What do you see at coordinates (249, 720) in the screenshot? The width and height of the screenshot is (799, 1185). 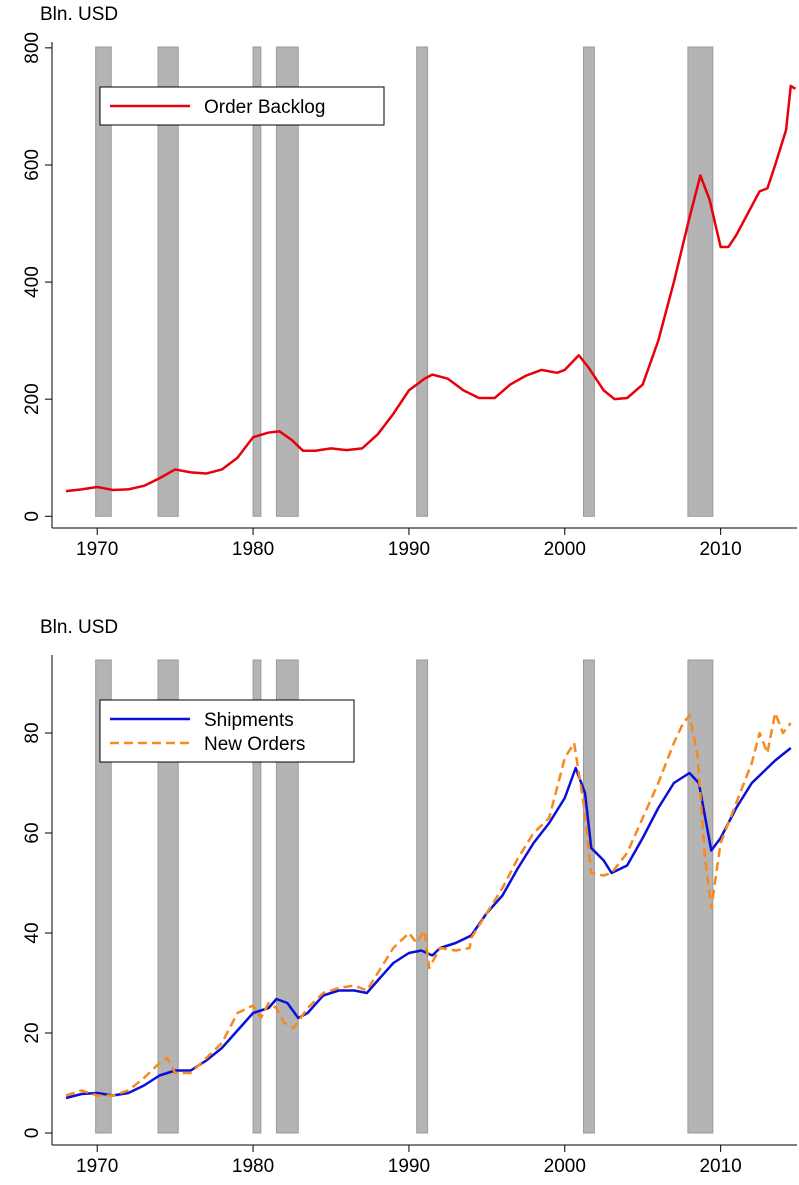 I see `legend-label: Shipments` at bounding box center [249, 720].